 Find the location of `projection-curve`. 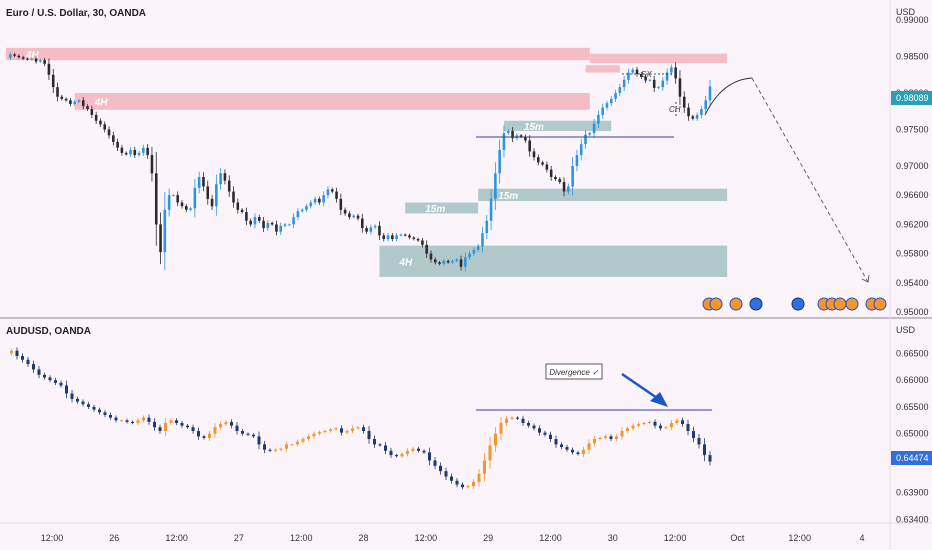

projection-curve is located at coordinates (728, 96).